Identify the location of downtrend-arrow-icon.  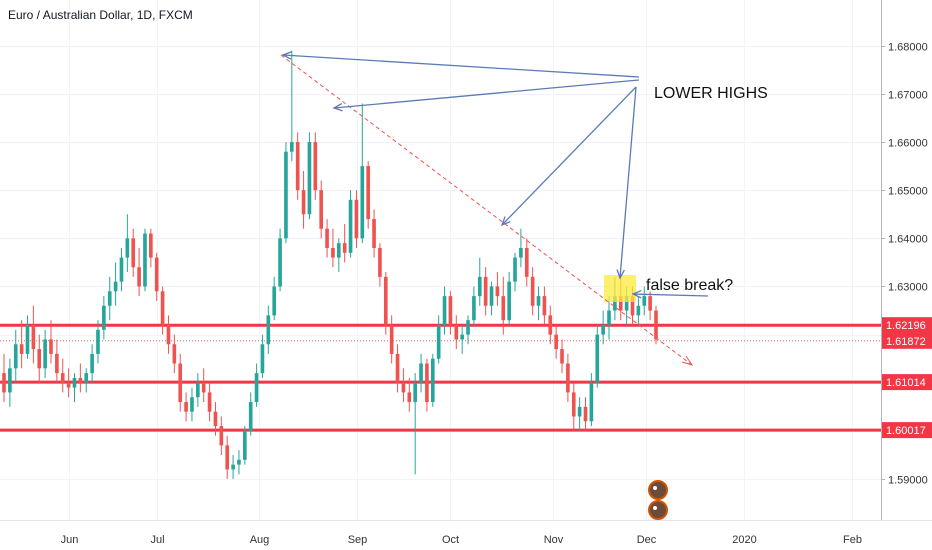
(687, 360).